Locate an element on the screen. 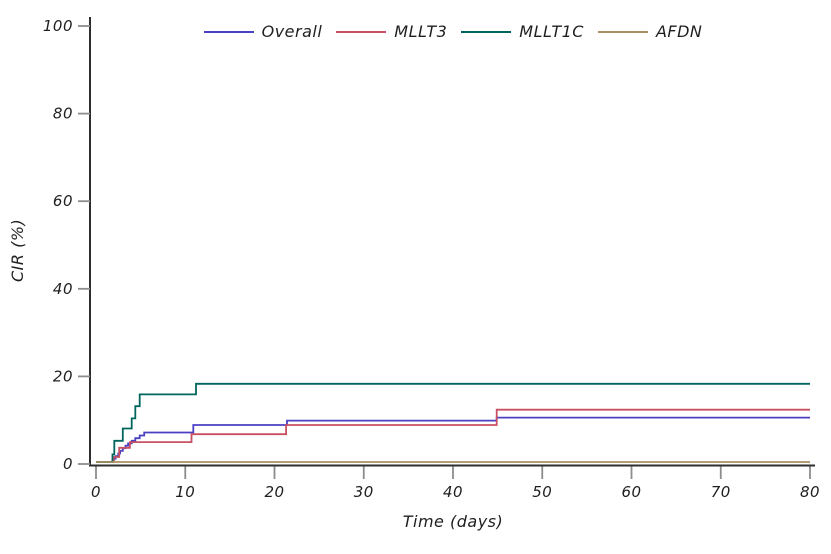 Image resolution: width=831 pixels, height=554 pixels. x-tick-label: 30 is located at coordinates (364, 492).